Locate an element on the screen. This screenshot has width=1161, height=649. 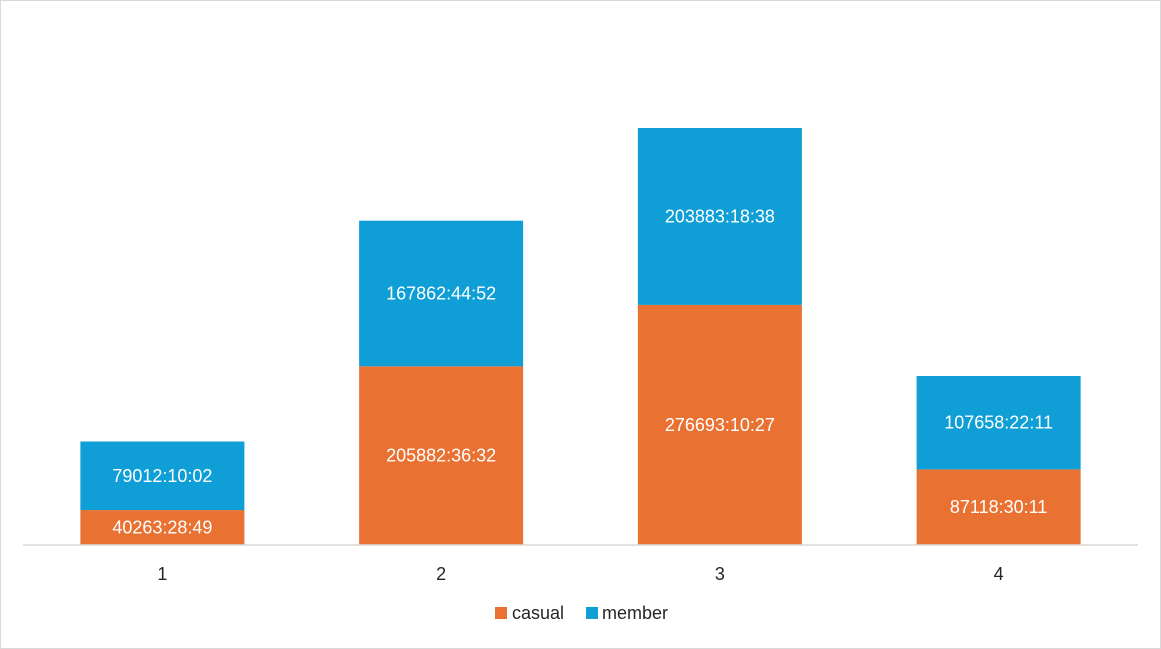
legend-label-casual: casual is located at coordinates (538, 613).